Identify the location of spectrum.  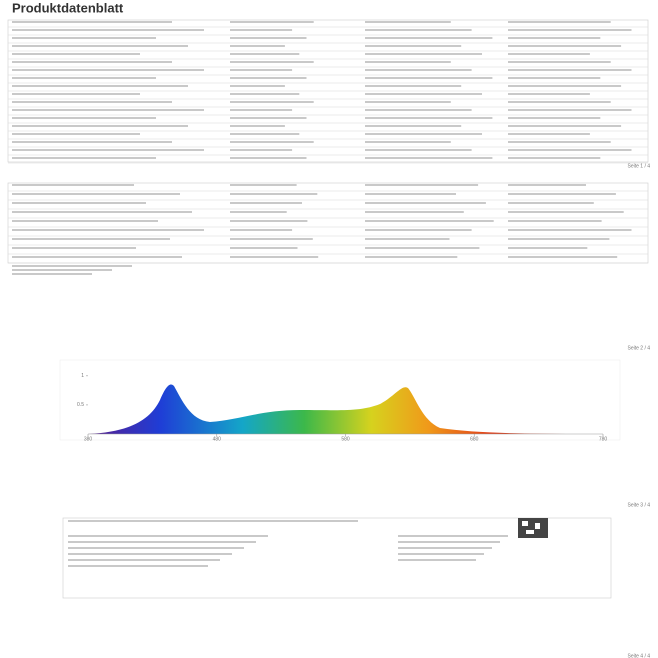
(345, 409).